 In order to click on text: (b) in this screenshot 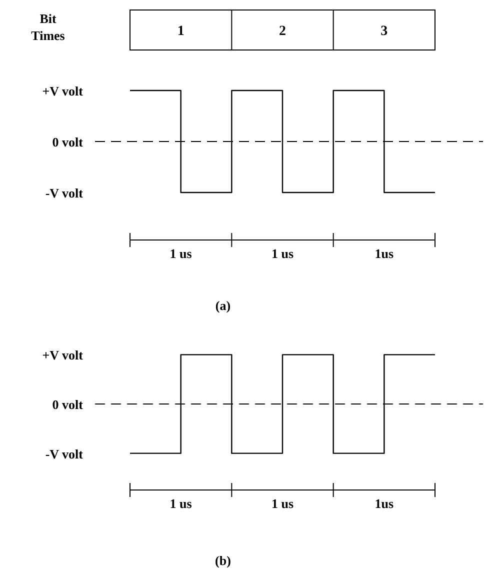, I will do `click(223, 560)`.